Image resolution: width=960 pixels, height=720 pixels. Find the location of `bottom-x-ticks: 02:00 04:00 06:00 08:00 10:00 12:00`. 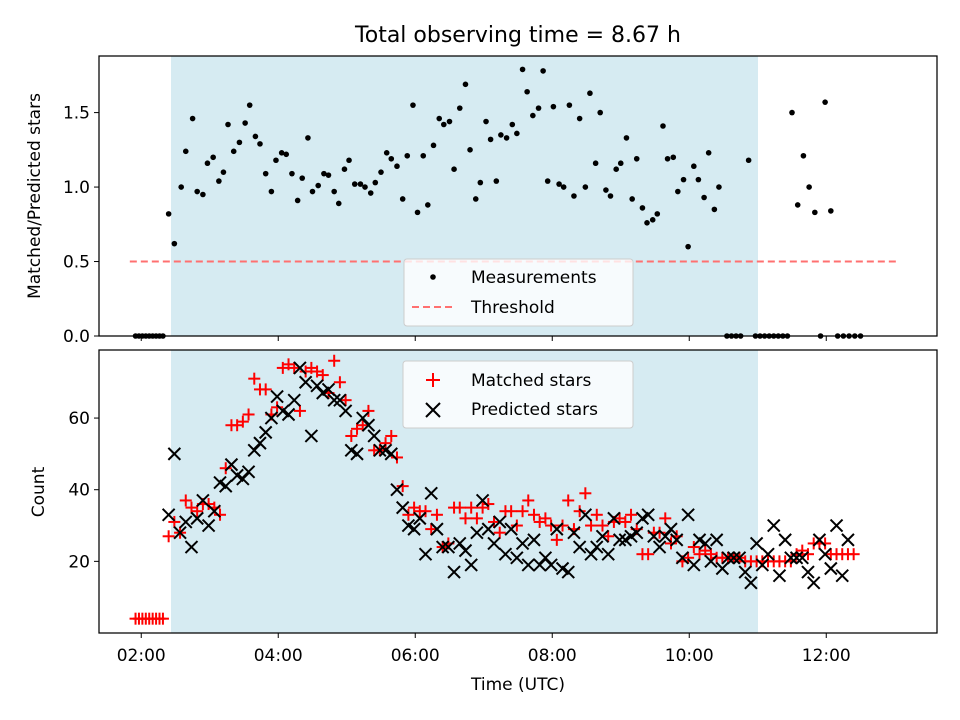

bottom-x-ticks: 02:00 04:00 06:00 08:00 10:00 12:00 is located at coordinates (484, 649).